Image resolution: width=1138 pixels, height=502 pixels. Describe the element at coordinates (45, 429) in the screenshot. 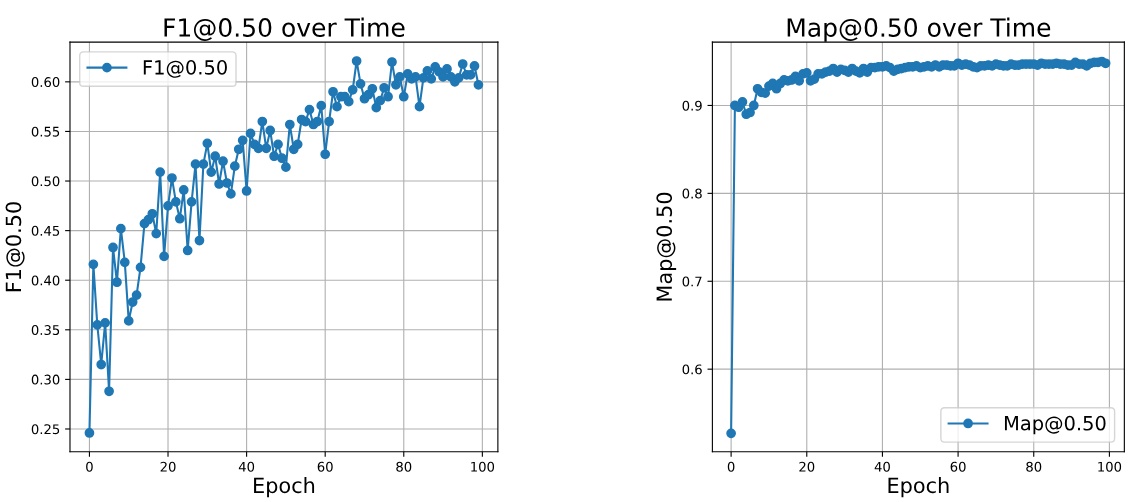

I see `y-tick-label: 0.25` at that location.